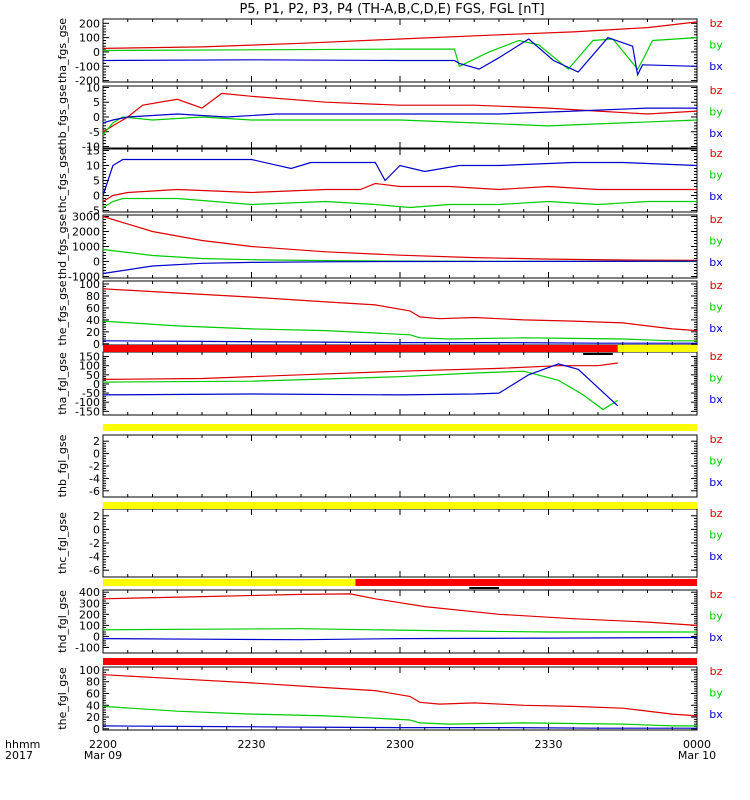 This screenshot has height=800, width=750. I want to click on y-tick-label: 300, so click(89, 603).